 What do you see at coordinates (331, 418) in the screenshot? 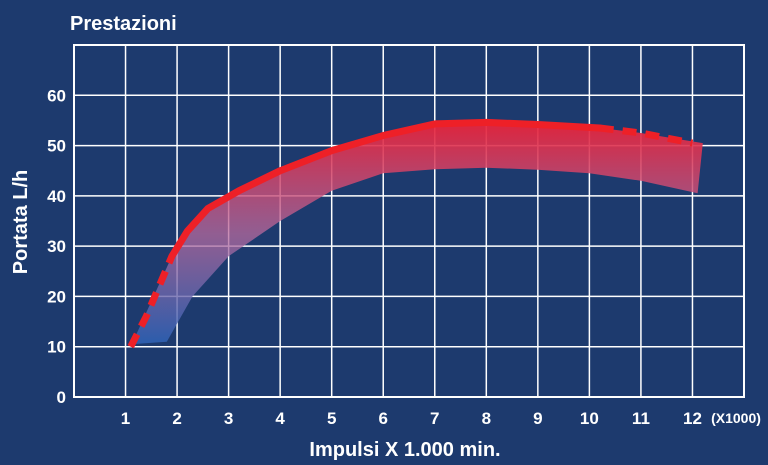
I see `x-tick-label: 5` at bounding box center [331, 418].